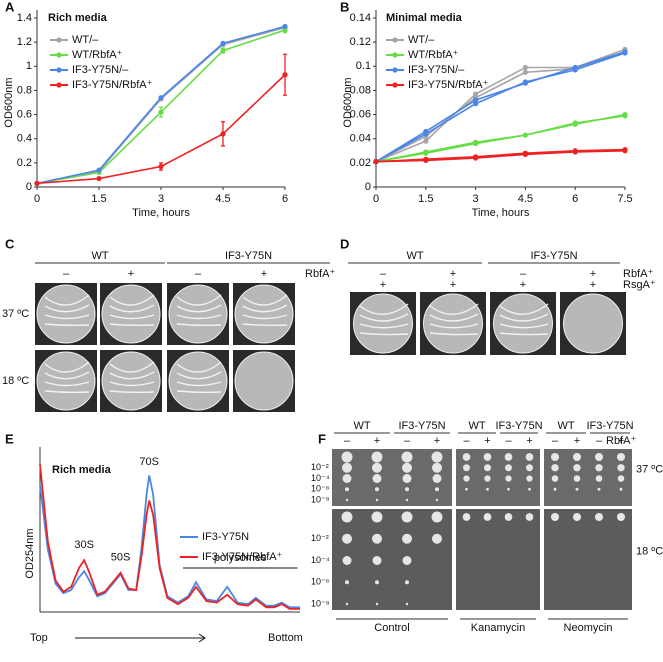 This screenshot has width=663, height=662. What do you see at coordinates (24, 163) in the screenshot?
I see `y-tick-label: 0.2` at bounding box center [24, 163].